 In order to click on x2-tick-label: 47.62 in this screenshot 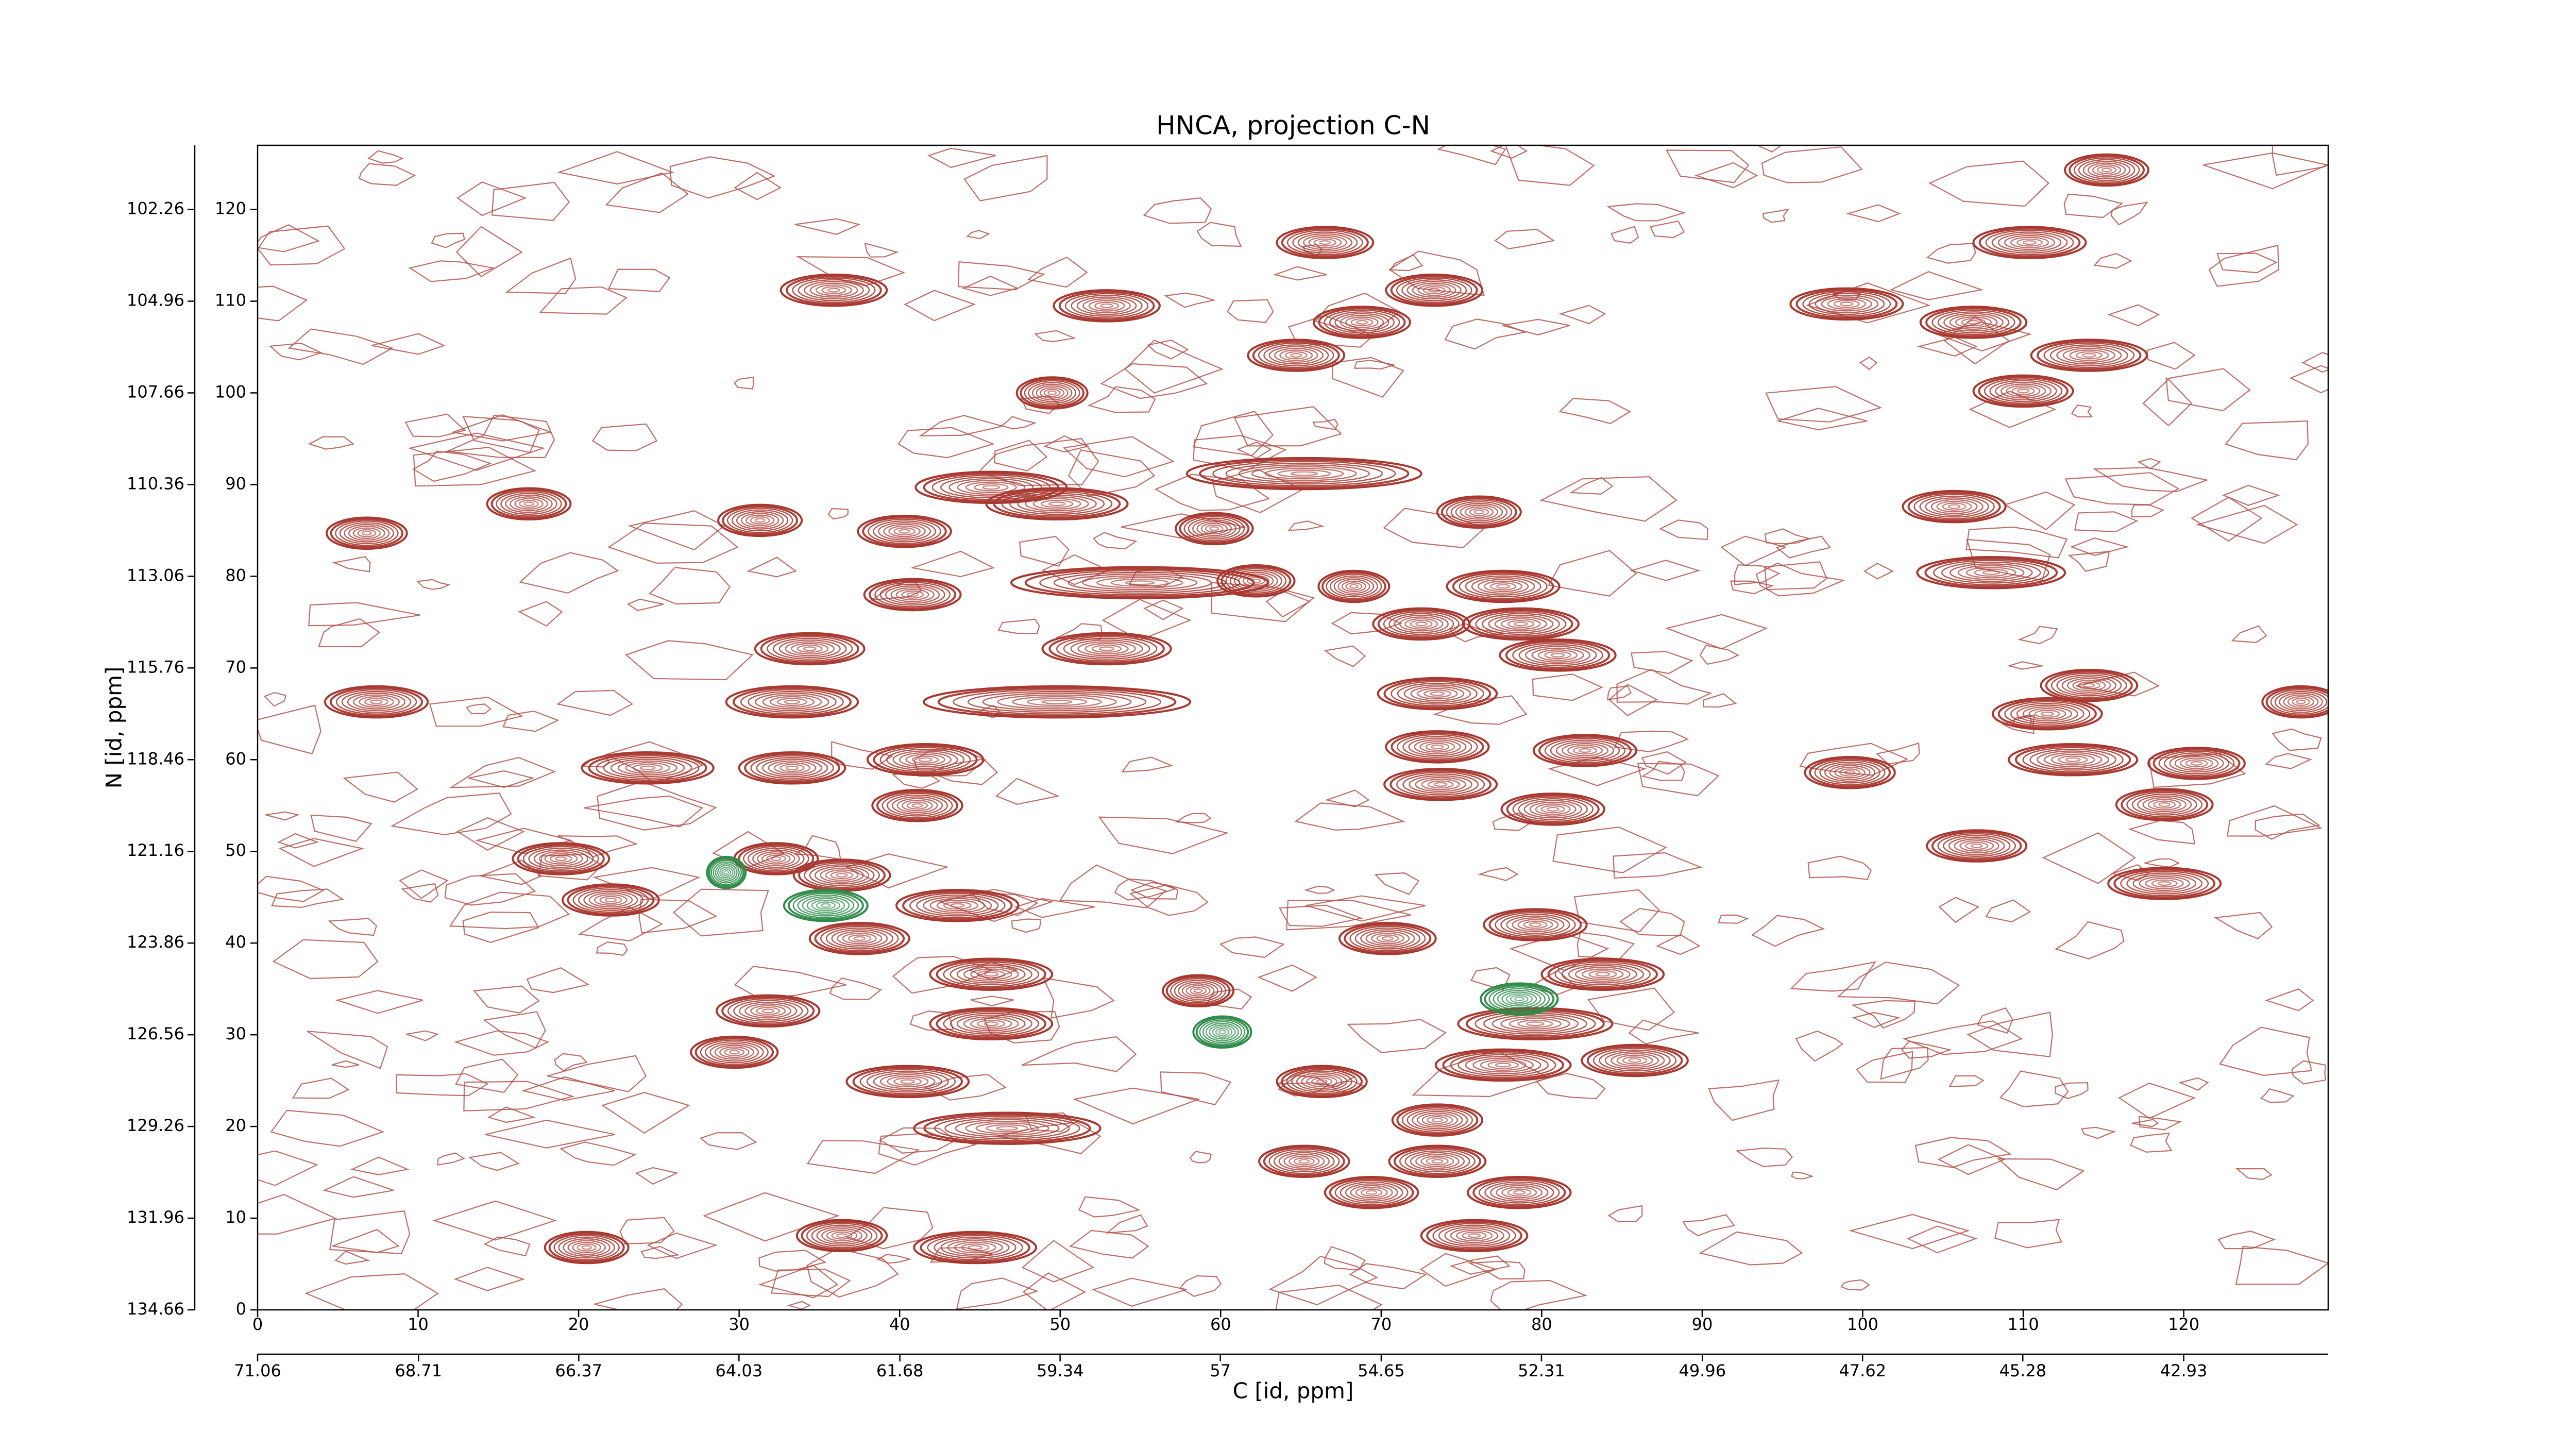, I will do `click(1862, 1370)`.